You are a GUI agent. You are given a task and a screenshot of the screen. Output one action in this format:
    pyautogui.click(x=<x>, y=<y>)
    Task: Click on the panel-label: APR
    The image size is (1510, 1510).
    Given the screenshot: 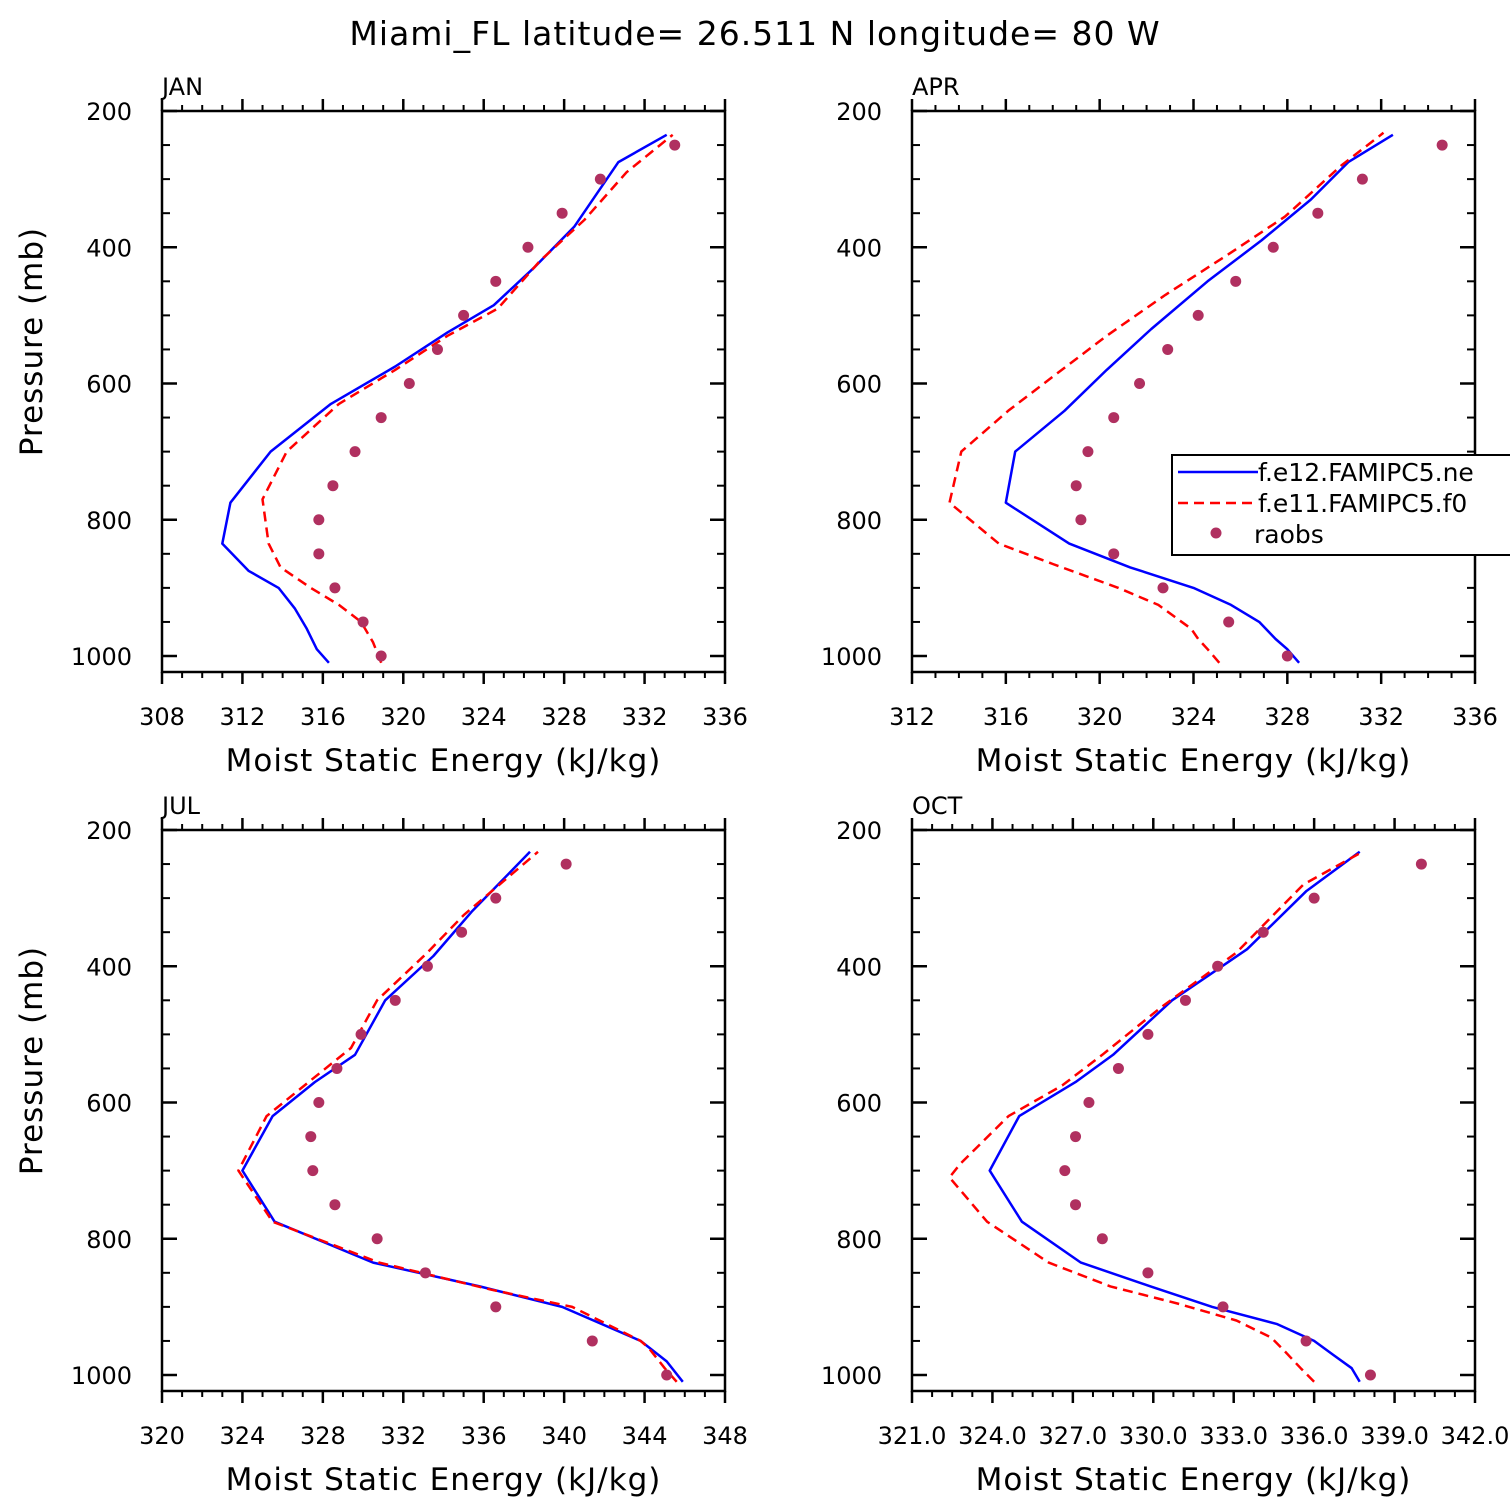 What is the action you would take?
    pyautogui.click(x=936, y=87)
    